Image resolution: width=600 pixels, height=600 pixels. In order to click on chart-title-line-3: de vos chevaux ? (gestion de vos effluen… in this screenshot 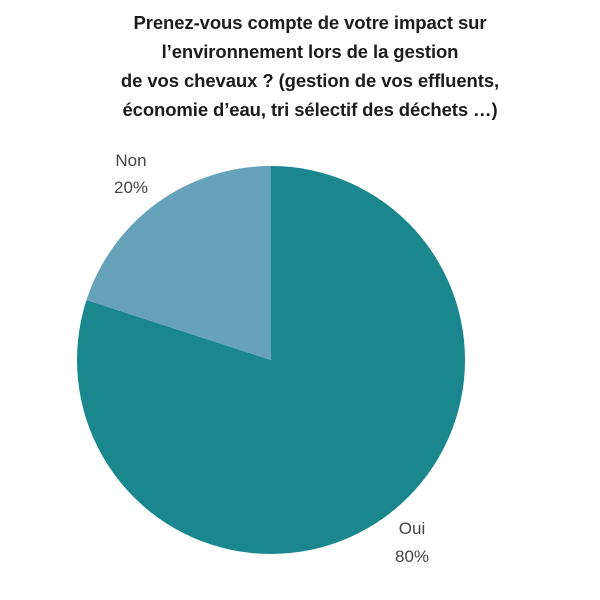, I will do `click(310, 80)`.